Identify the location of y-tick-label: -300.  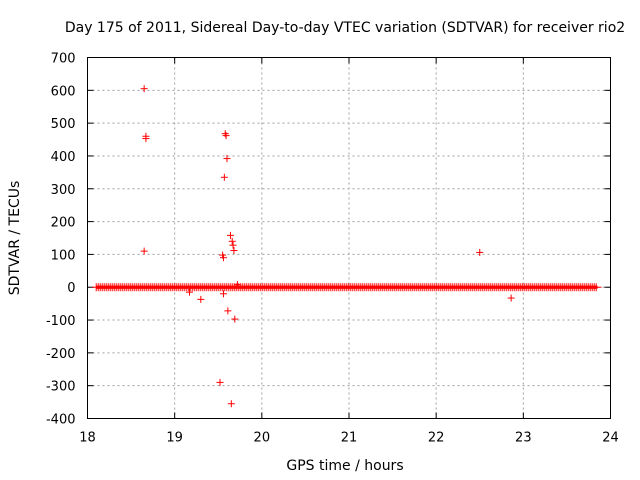
(61, 387).